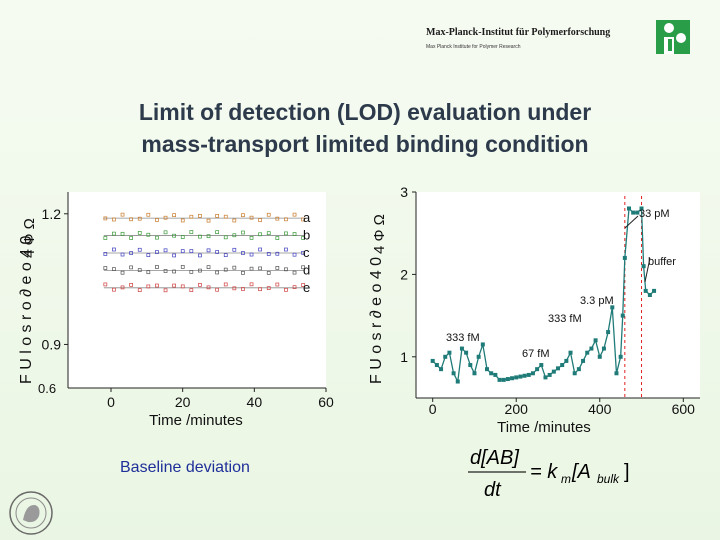  I want to click on right-y-tick-label: 3, so click(404, 192).